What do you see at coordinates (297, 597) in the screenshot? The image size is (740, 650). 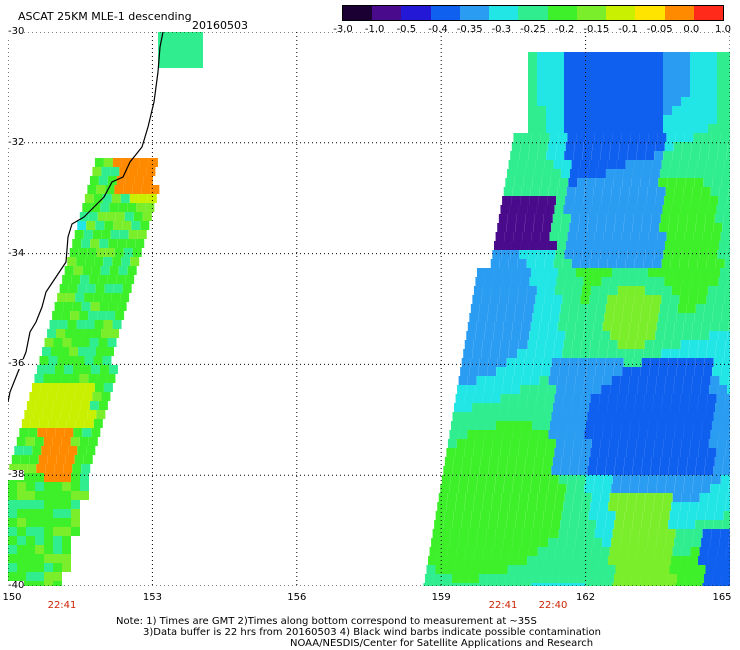 I see `longitude-label: 156` at bounding box center [297, 597].